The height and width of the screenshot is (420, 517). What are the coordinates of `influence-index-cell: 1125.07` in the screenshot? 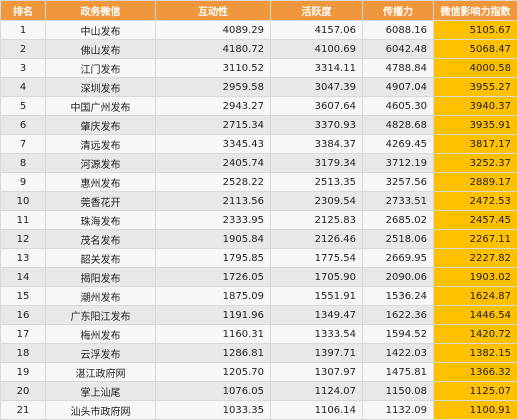 It's located at (475, 391).